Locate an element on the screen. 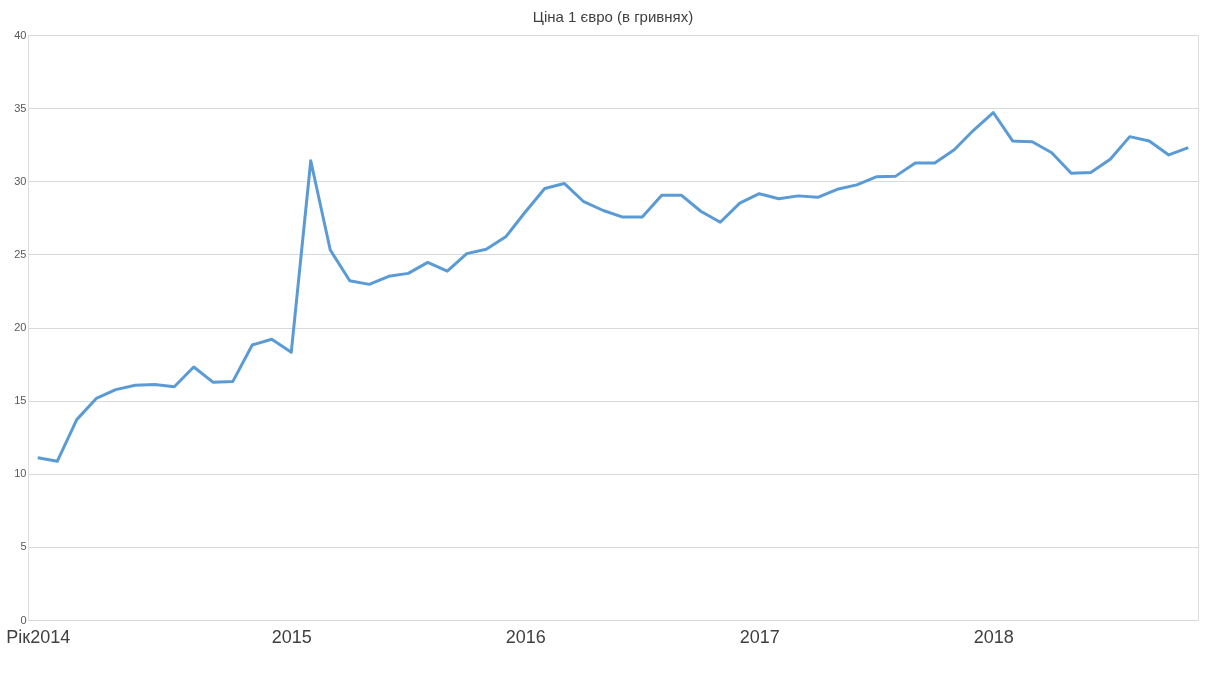  x-tick-label: 2015 is located at coordinates (291, 636).